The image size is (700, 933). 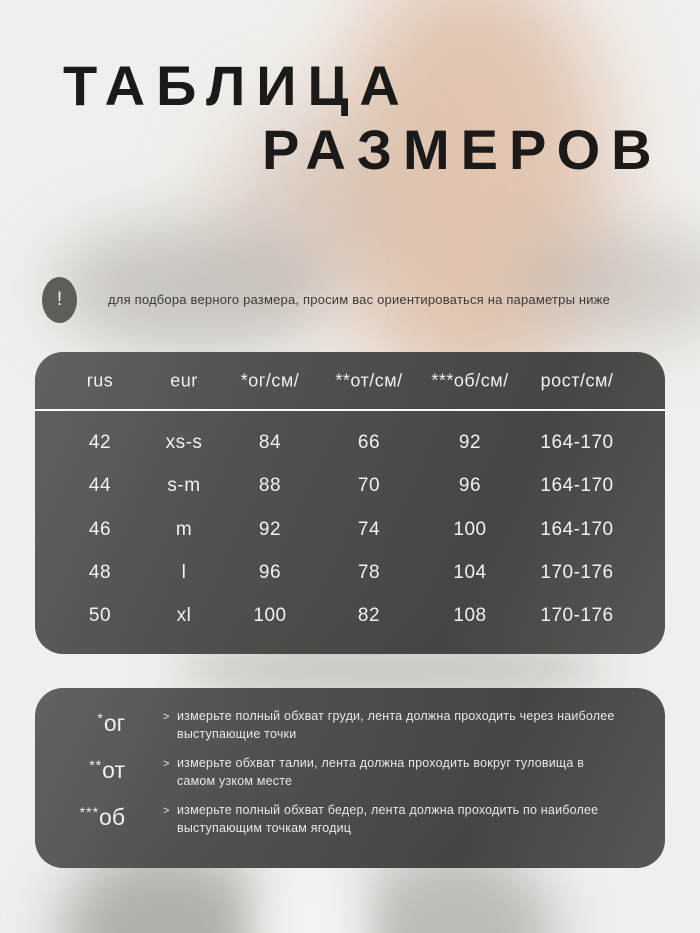 What do you see at coordinates (112, 817) in the screenshot?
I see `footnote-term-label: об` at bounding box center [112, 817].